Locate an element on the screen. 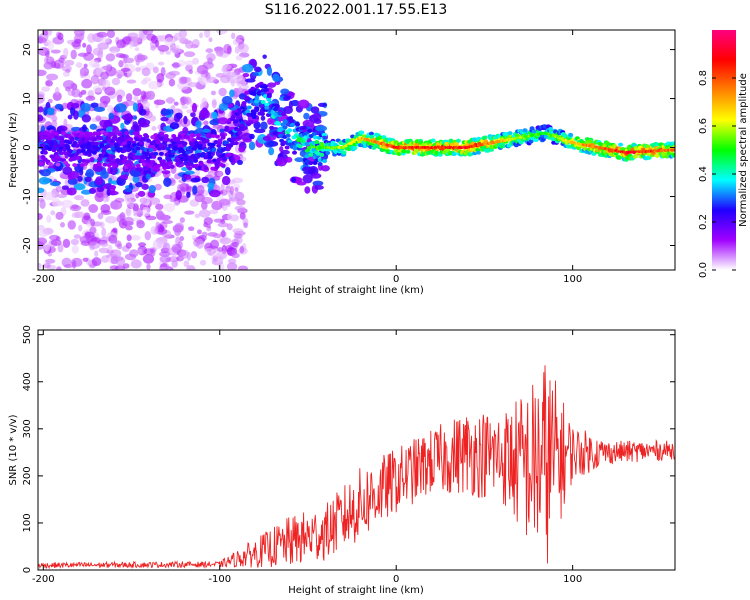  snr-ytick-label: 400 is located at coordinates (27, 381).